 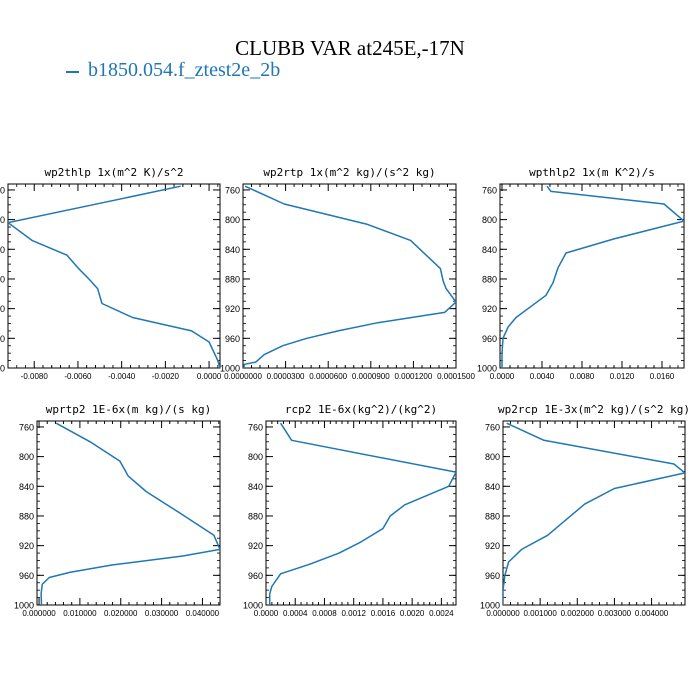 What do you see at coordinates (582, 376) in the screenshot?
I see `x-tick-label: 0.0080` at bounding box center [582, 376].